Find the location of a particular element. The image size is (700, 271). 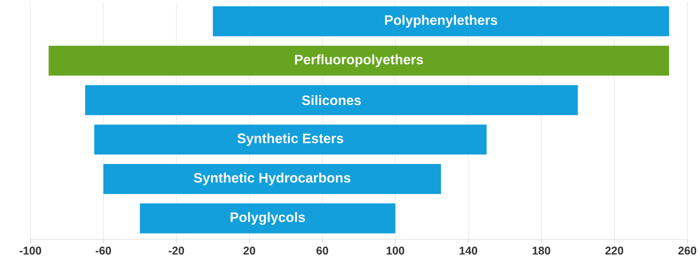

x-tick-label: 180 is located at coordinates (541, 250).